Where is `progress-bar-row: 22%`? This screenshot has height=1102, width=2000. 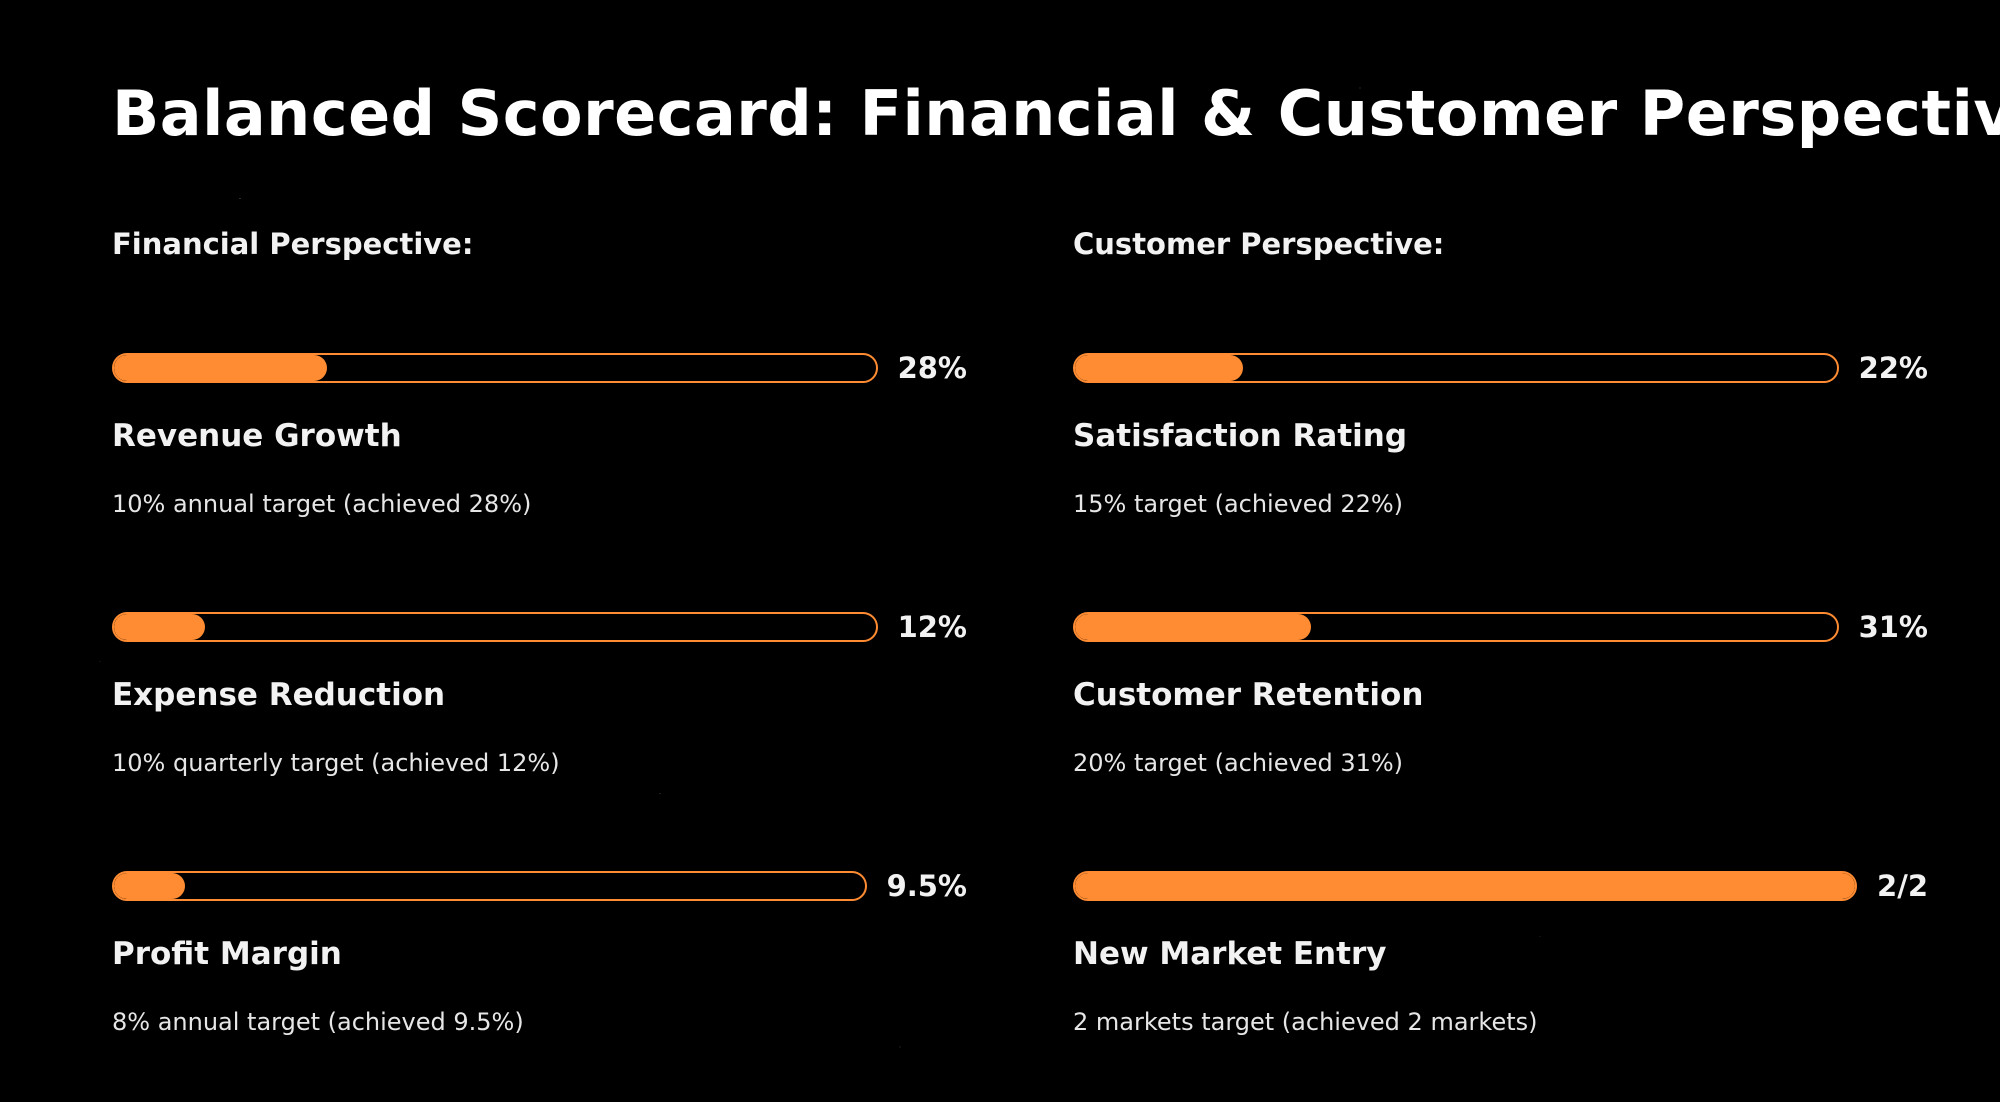 progress-bar-row: 22% is located at coordinates (1500, 368).